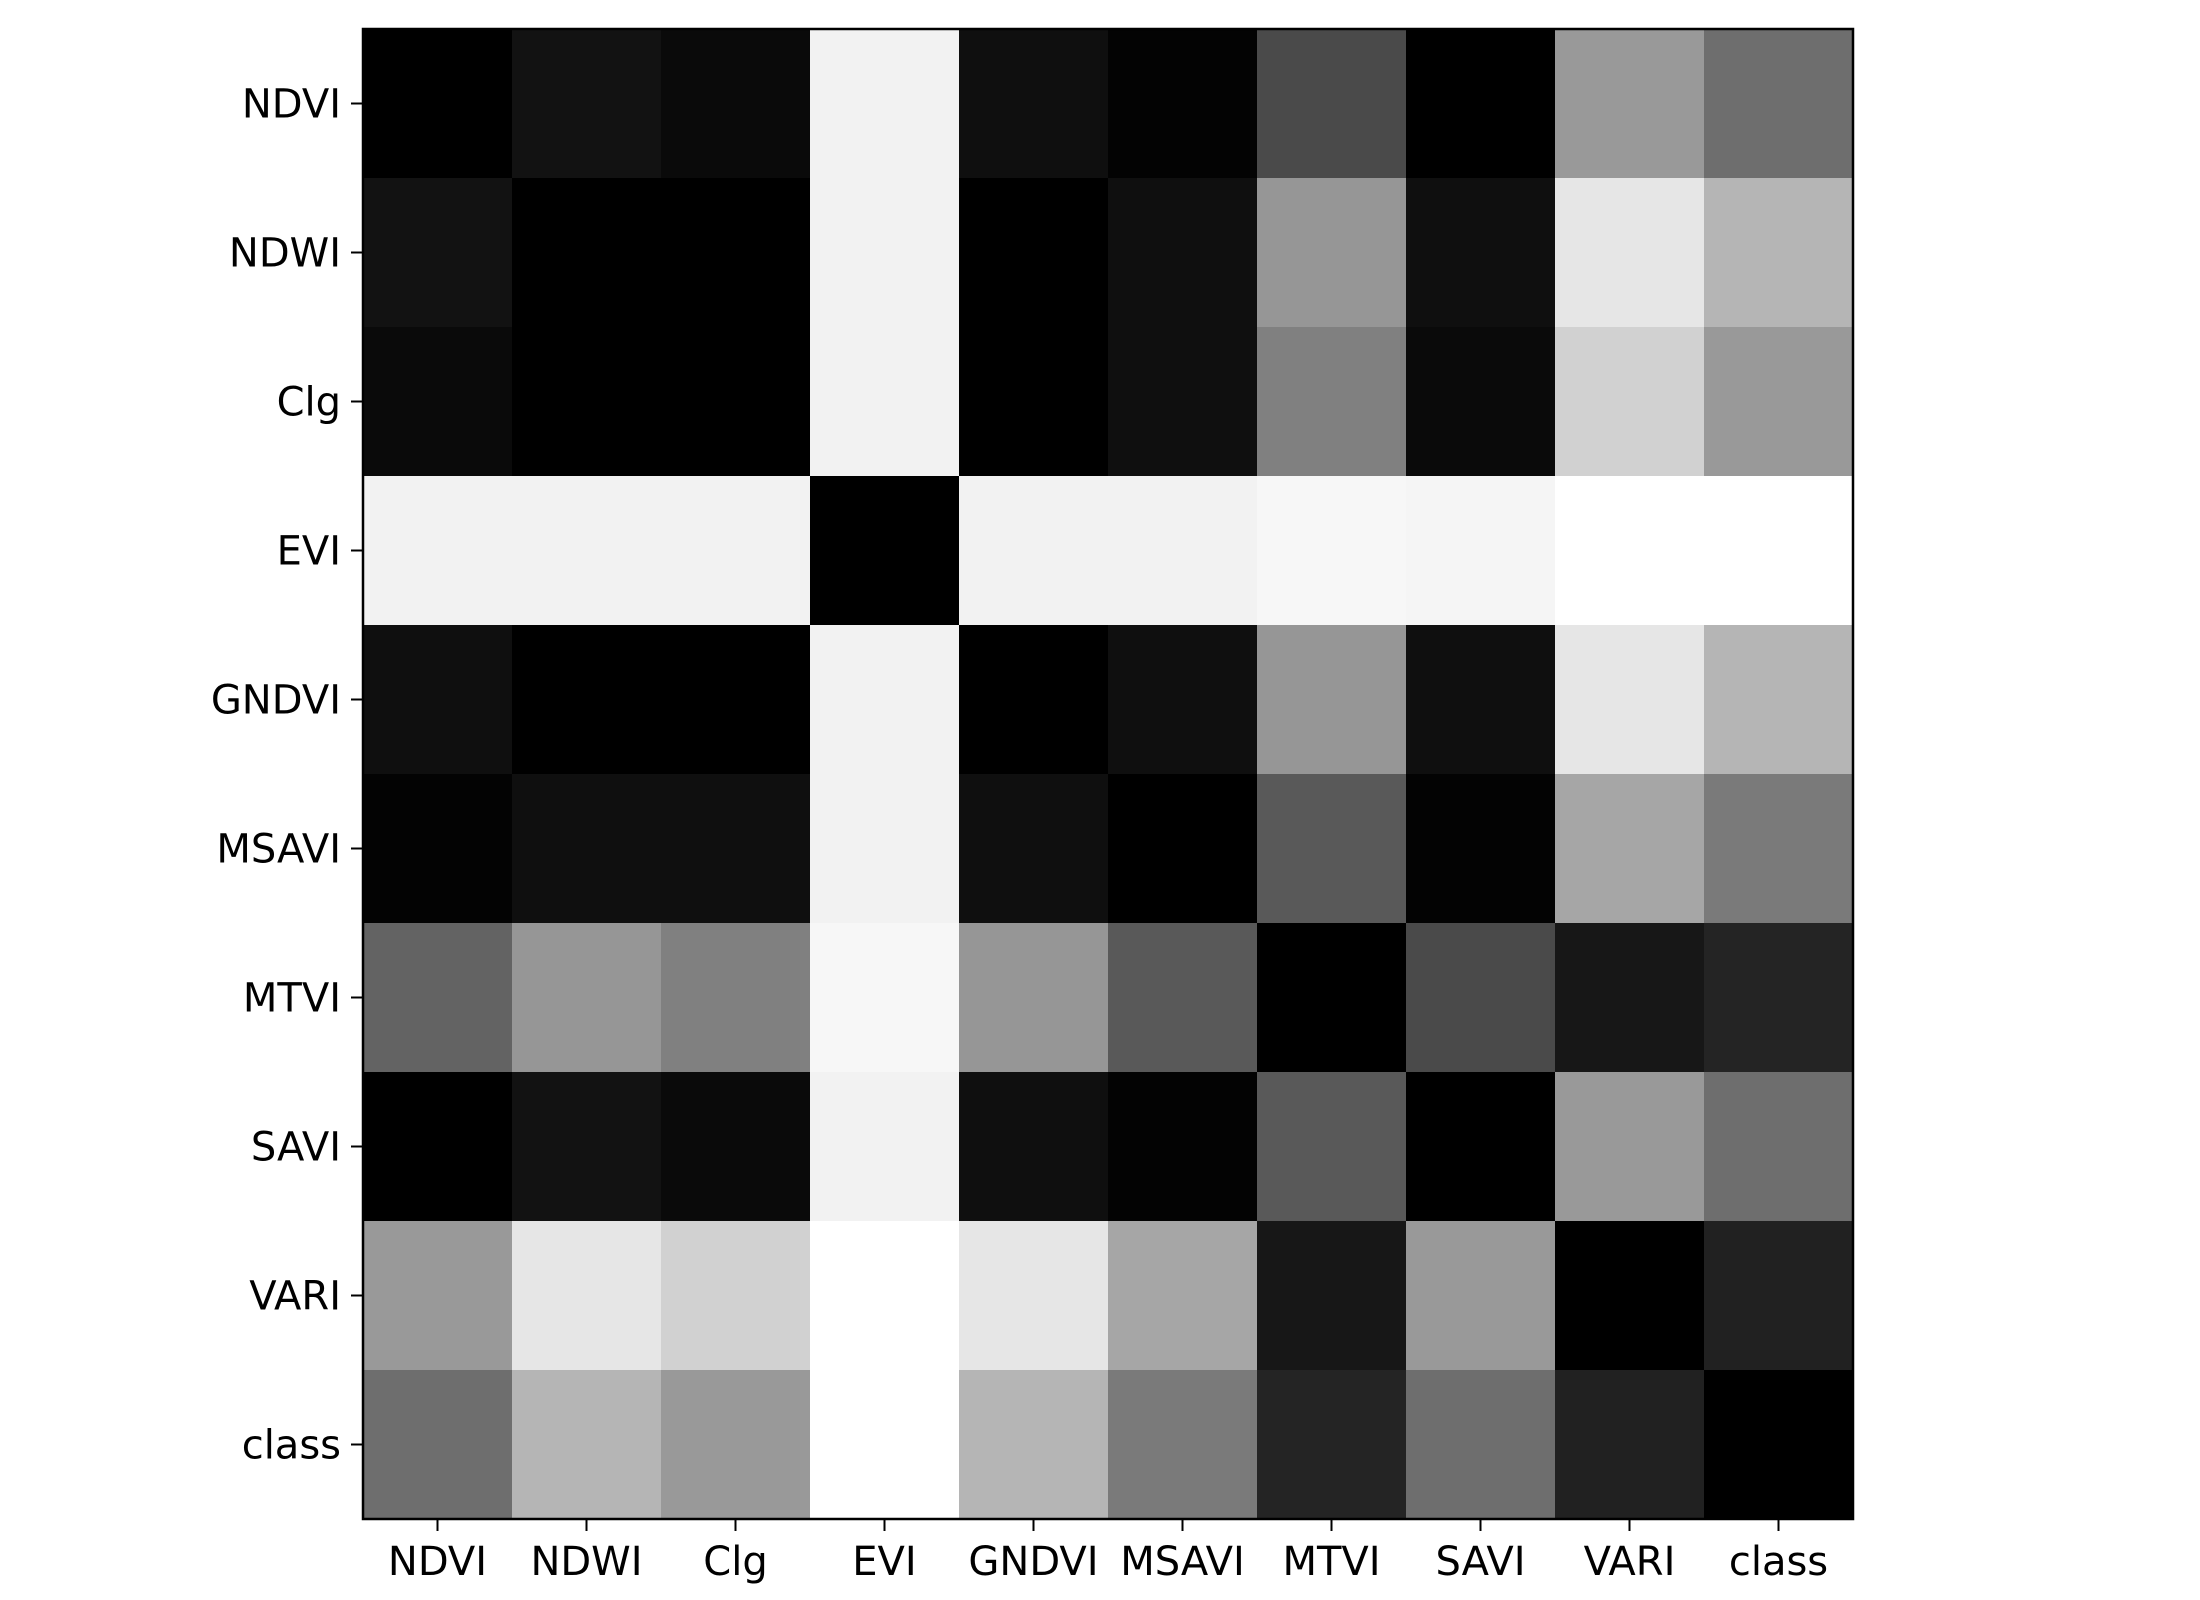  What do you see at coordinates (884, 1562) in the screenshot?
I see `x-tick-label: EVI` at bounding box center [884, 1562].